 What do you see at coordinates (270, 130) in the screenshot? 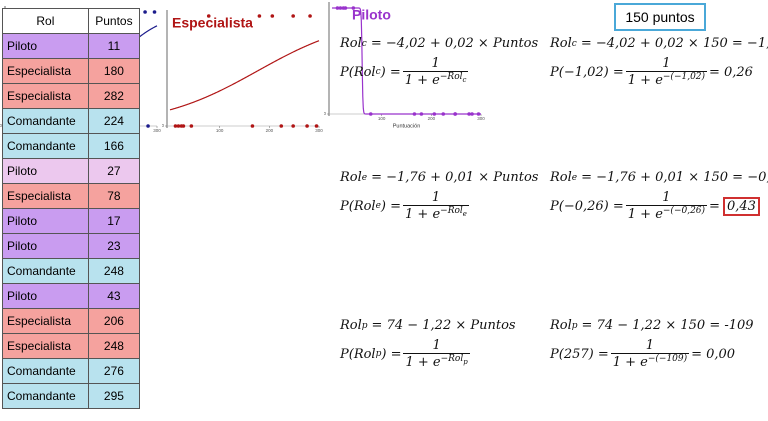
I see `x-tick-label: 200` at bounding box center [270, 130].